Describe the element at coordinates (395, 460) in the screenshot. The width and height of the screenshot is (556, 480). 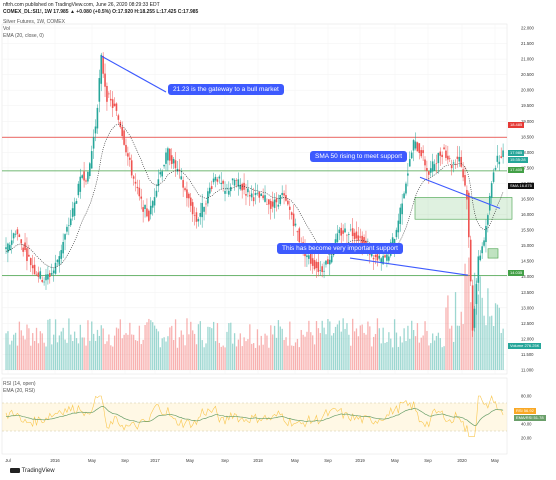
I see `x-tick-label: May` at that location.